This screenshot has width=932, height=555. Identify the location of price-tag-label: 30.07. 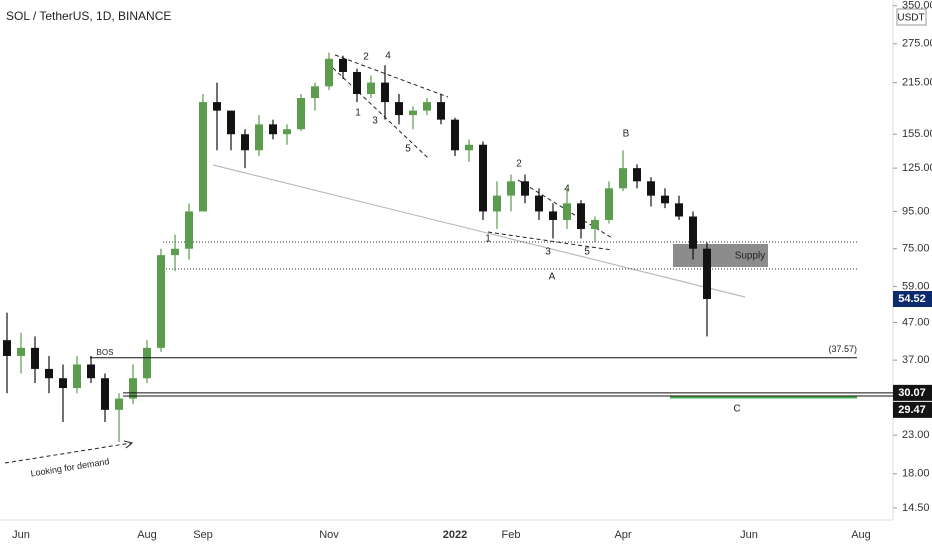
(912, 393).